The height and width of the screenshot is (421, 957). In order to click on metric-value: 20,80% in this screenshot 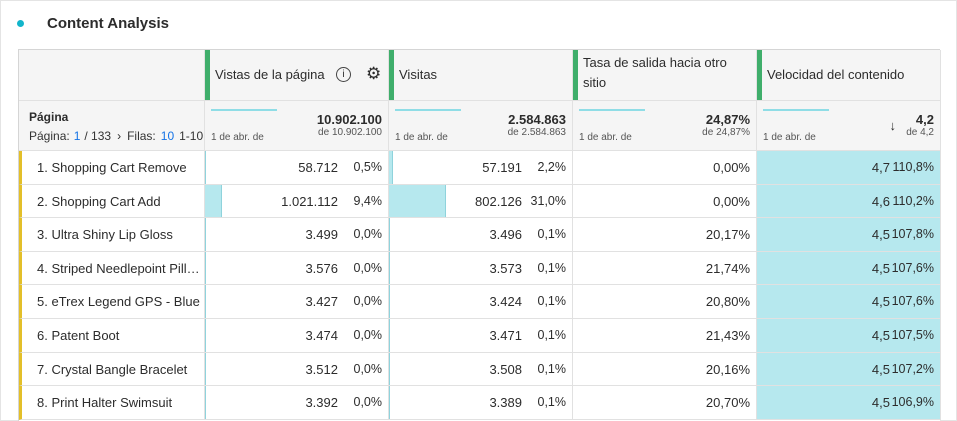, I will do `click(727, 302)`.